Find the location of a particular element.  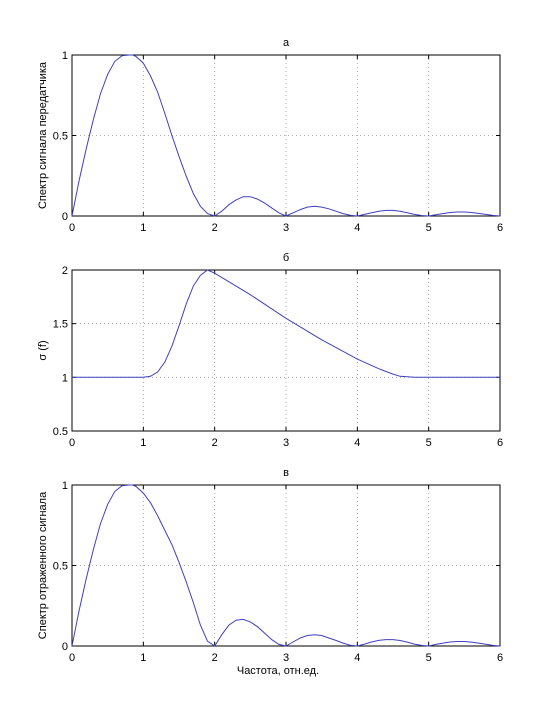

panel-title: б is located at coordinates (286, 258).